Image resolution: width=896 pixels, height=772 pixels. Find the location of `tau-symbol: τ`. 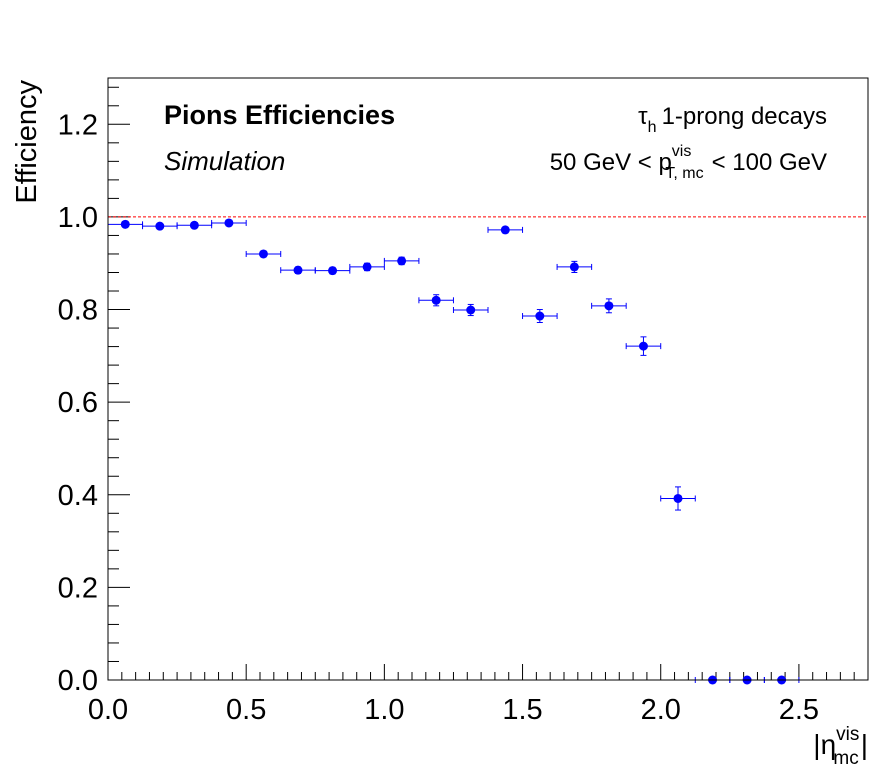

tau-symbol: τ is located at coordinates (643, 116).